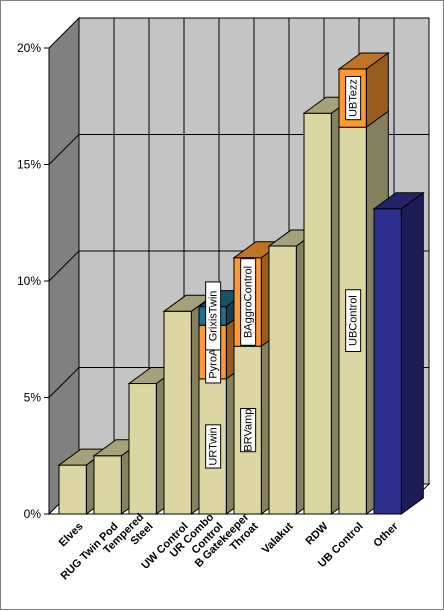  I want to click on segment-label-text: UBTezz, so click(354, 98).